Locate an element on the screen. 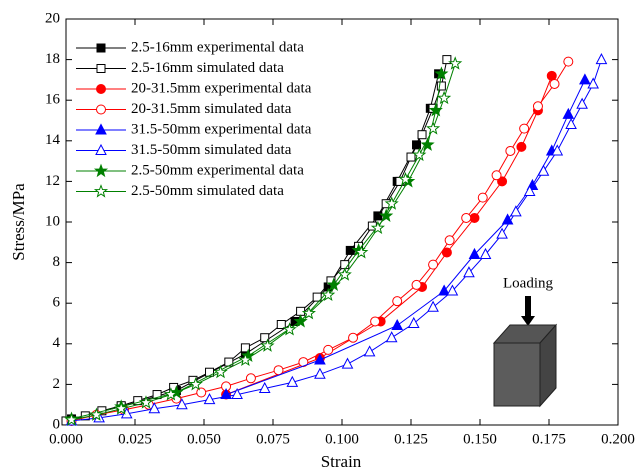  legend-label: 31.5-50mm simulated data is located at coordinates (211, 150).